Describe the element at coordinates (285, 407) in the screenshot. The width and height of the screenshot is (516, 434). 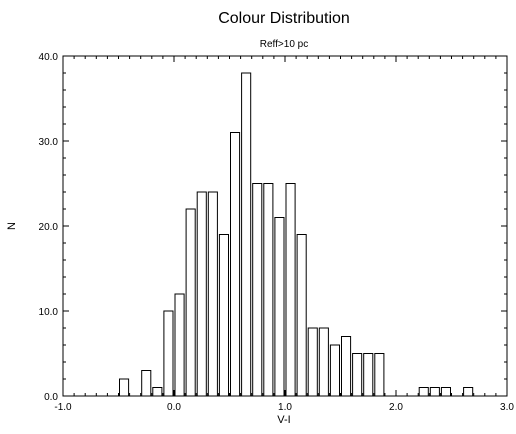
I see `x-tick-label: 1.0` at that location.